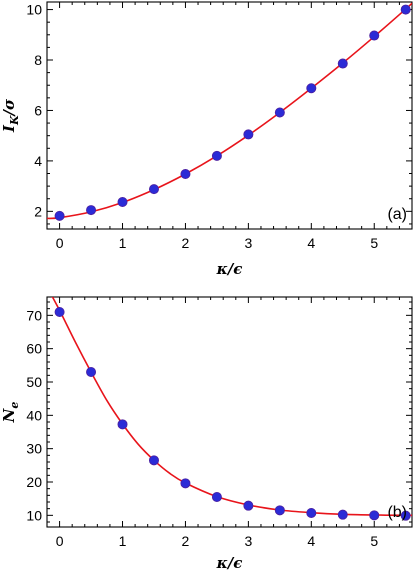  Describe the element at coordinates (186, 243) in the screenshot. I see `panel-a-x-tick-label: 2` at that location.